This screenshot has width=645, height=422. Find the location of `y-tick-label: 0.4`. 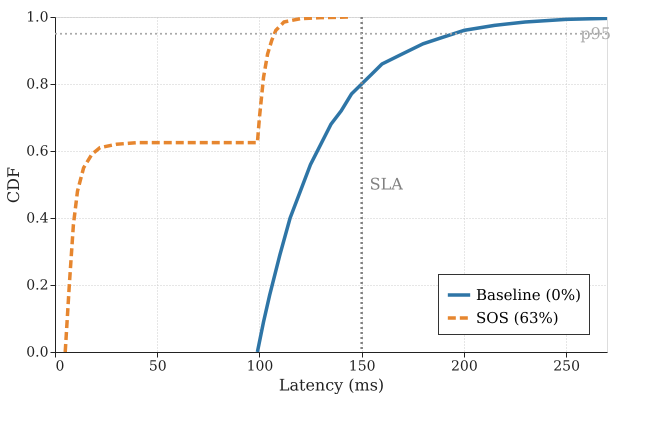

y-tick-label: 0.4 is located at coordinates (37, 218).